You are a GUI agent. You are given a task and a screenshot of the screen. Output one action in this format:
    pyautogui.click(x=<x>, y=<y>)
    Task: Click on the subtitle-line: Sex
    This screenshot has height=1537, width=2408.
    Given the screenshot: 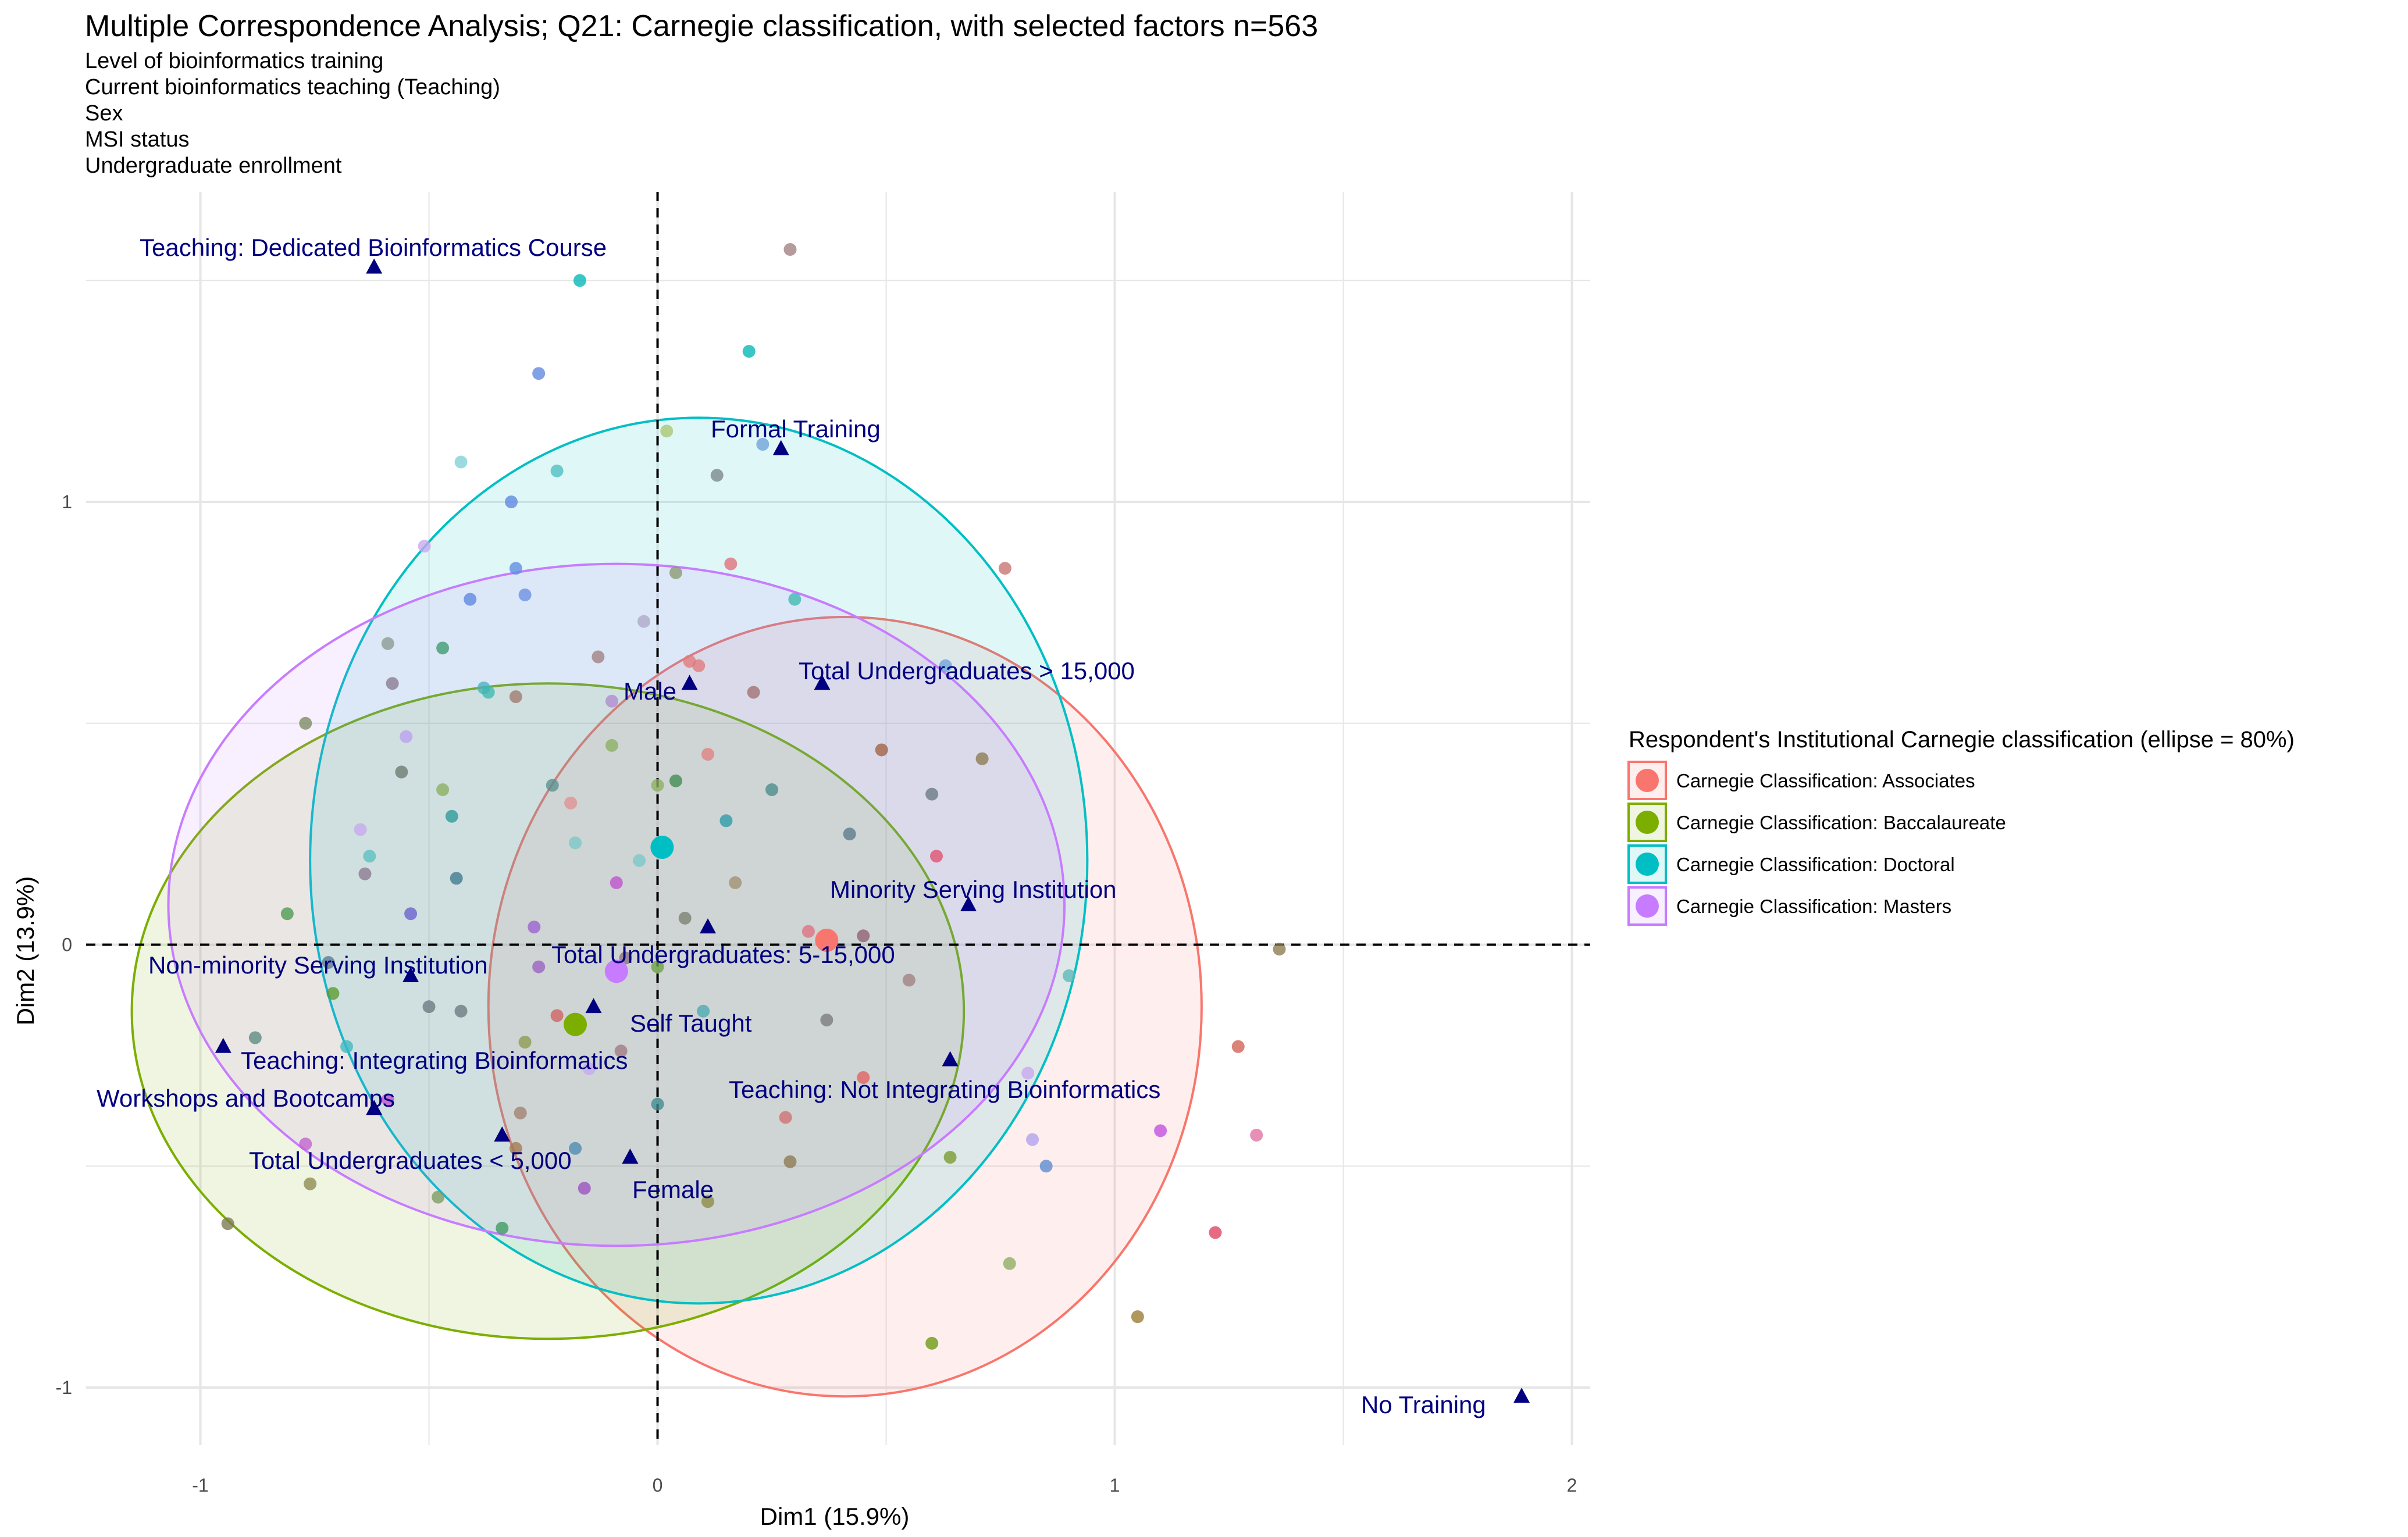 What is the action you would take?
    pyautogui.click(x=104, y=113)
    